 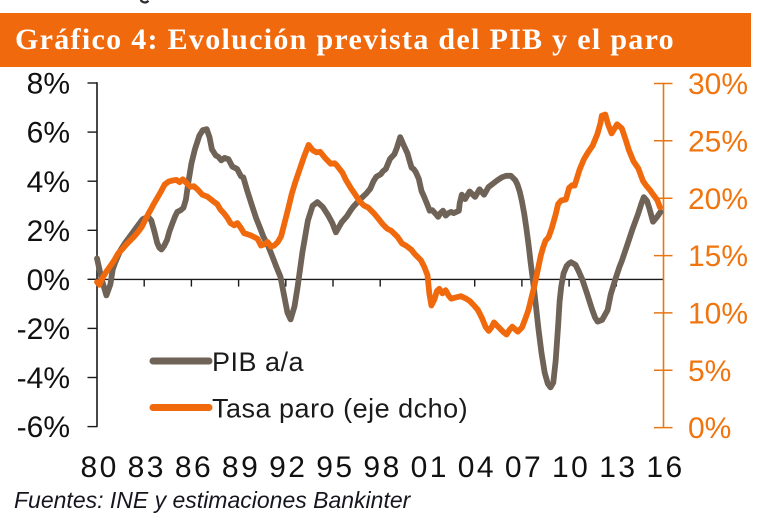 I want to click on svg-text: 92, so click(x=288, y=467).